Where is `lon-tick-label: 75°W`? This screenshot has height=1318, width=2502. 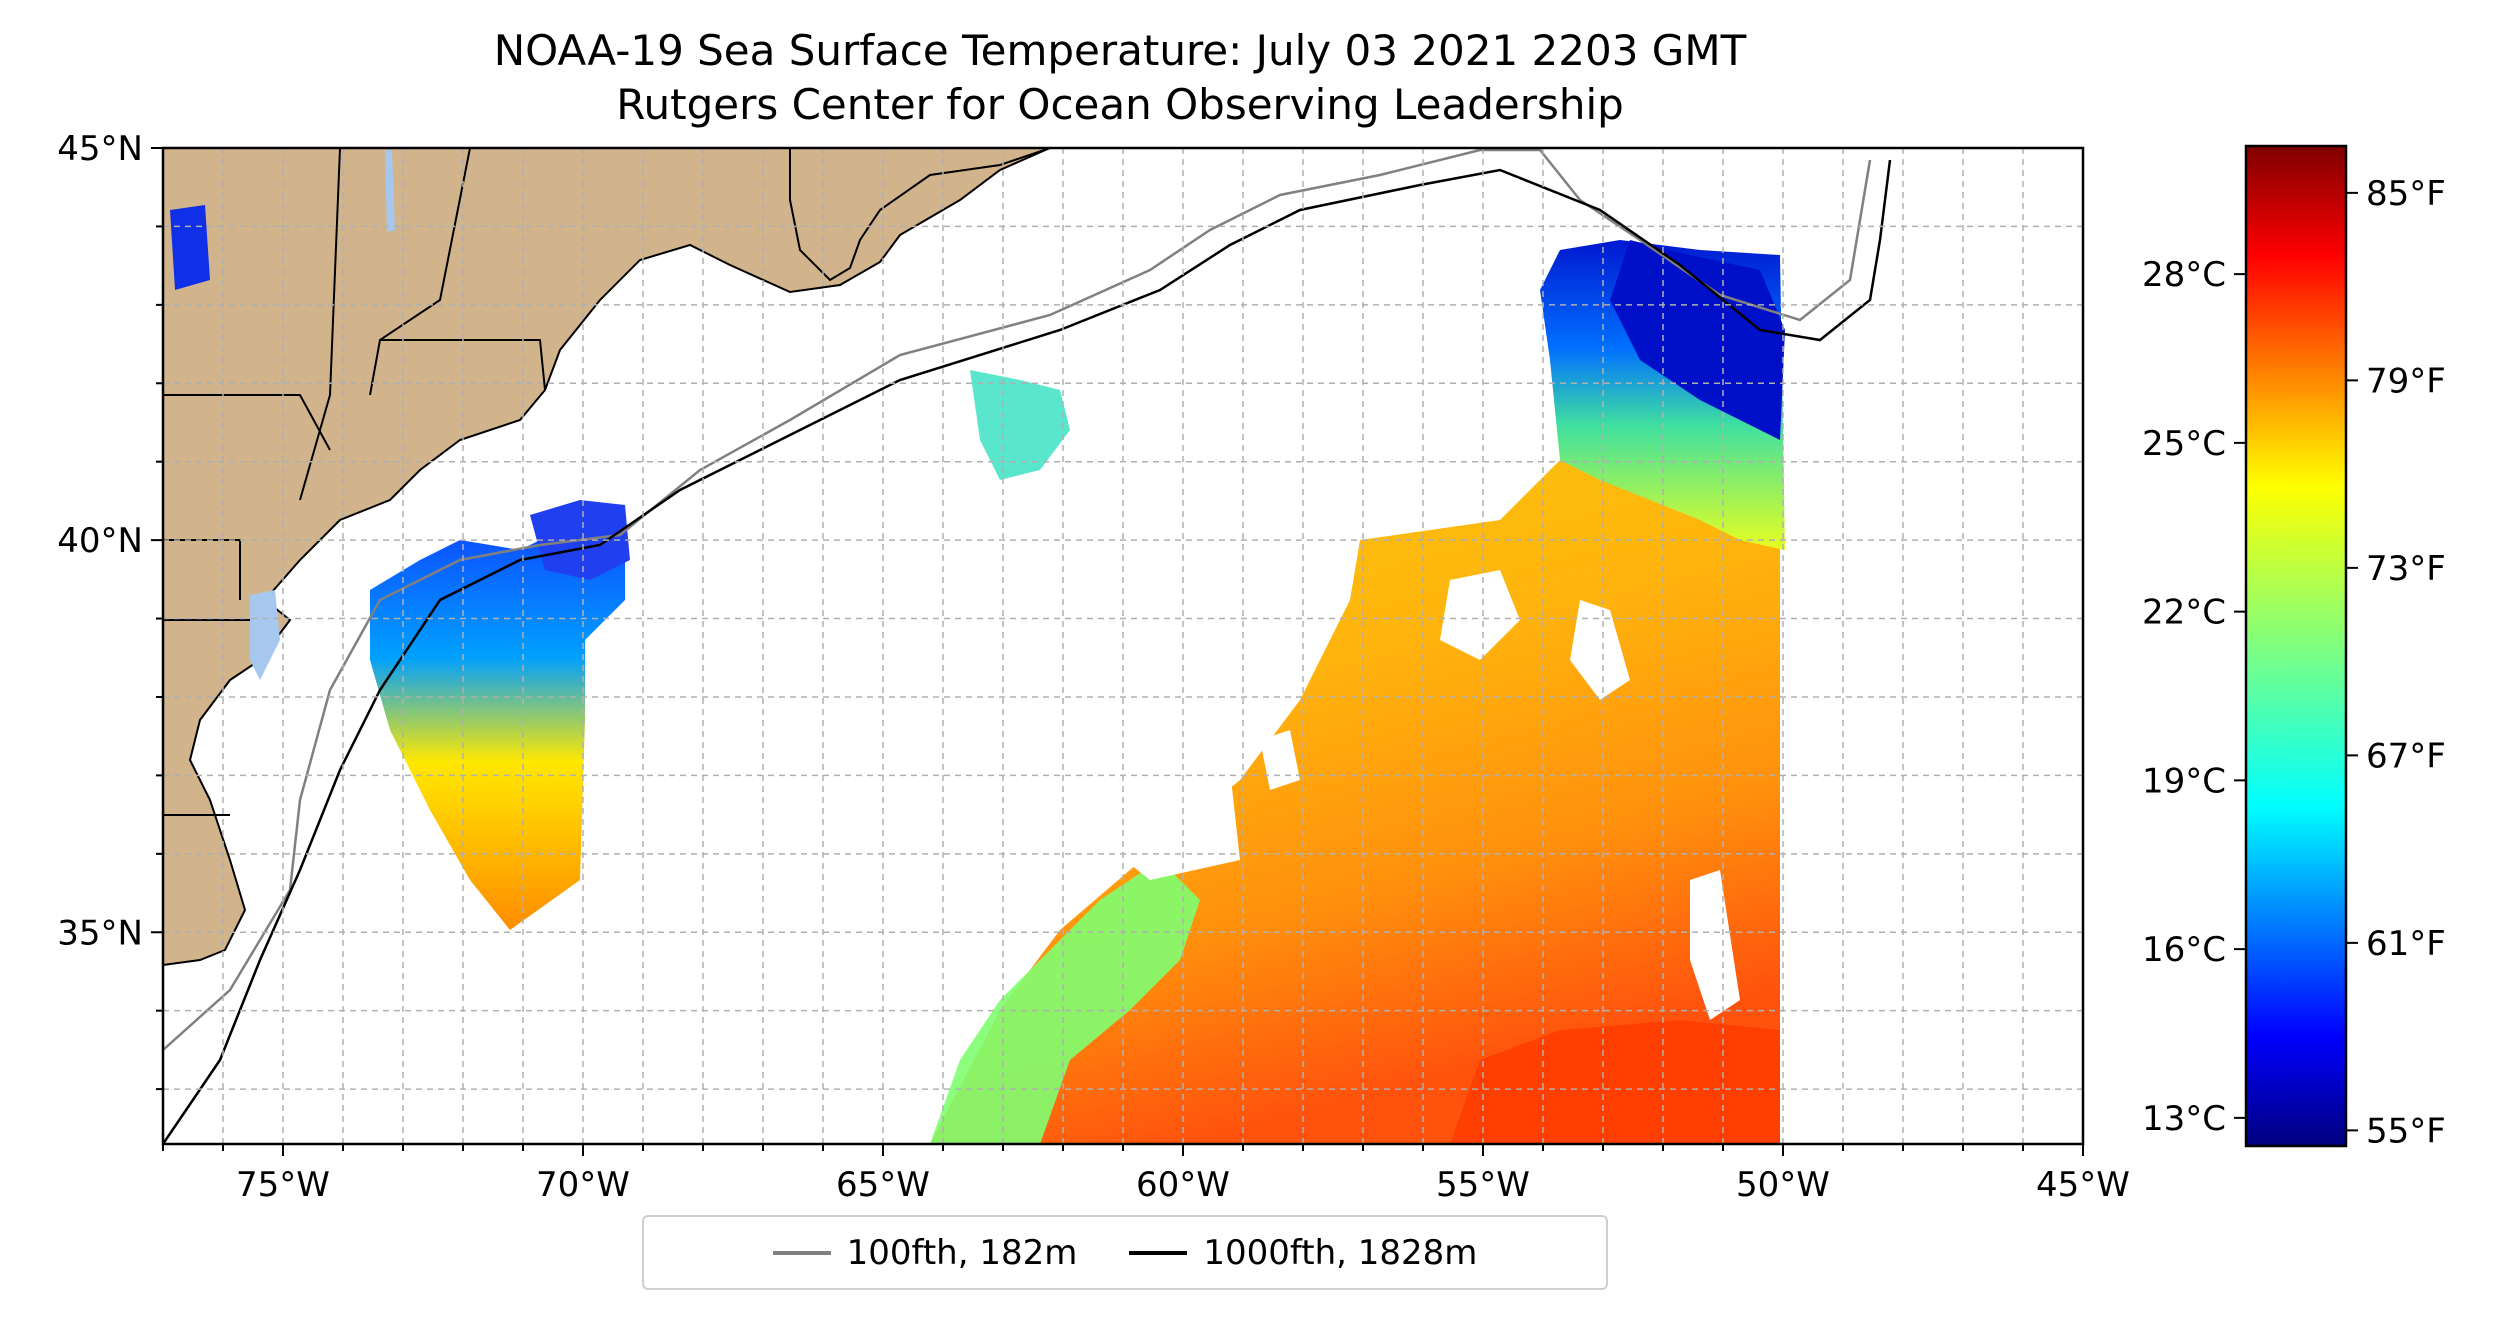
lon-tick-label: 75°W is located at coordinates (283, 1185).